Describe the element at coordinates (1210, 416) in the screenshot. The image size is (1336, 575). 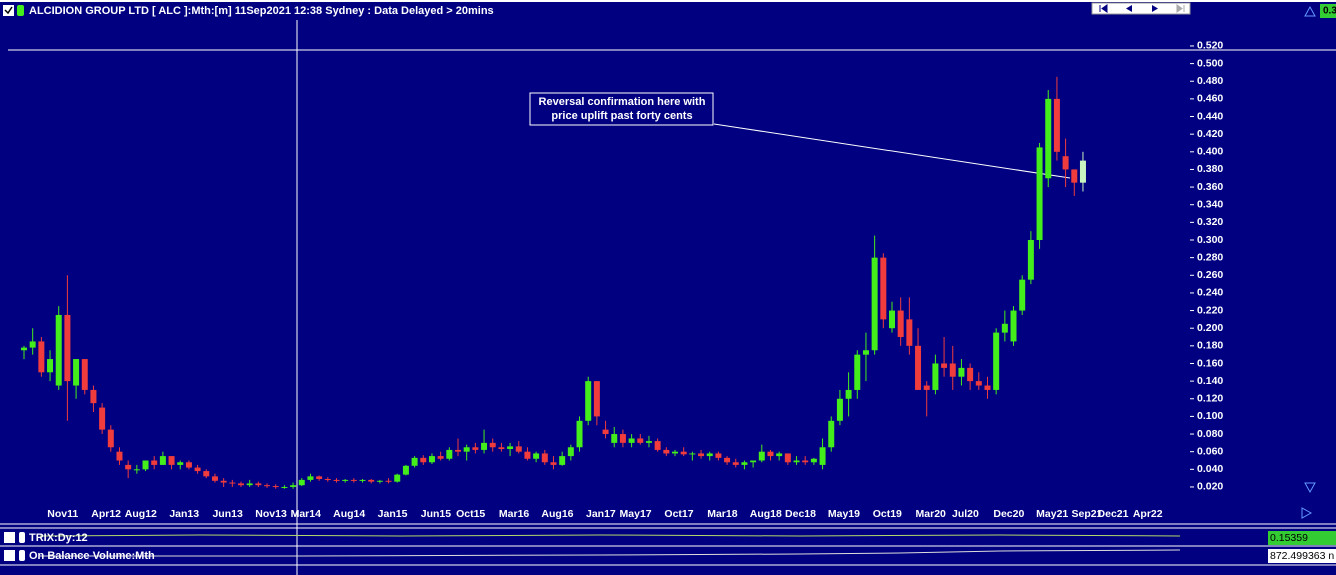
I see `y-tick-label: 0.100` at that location.